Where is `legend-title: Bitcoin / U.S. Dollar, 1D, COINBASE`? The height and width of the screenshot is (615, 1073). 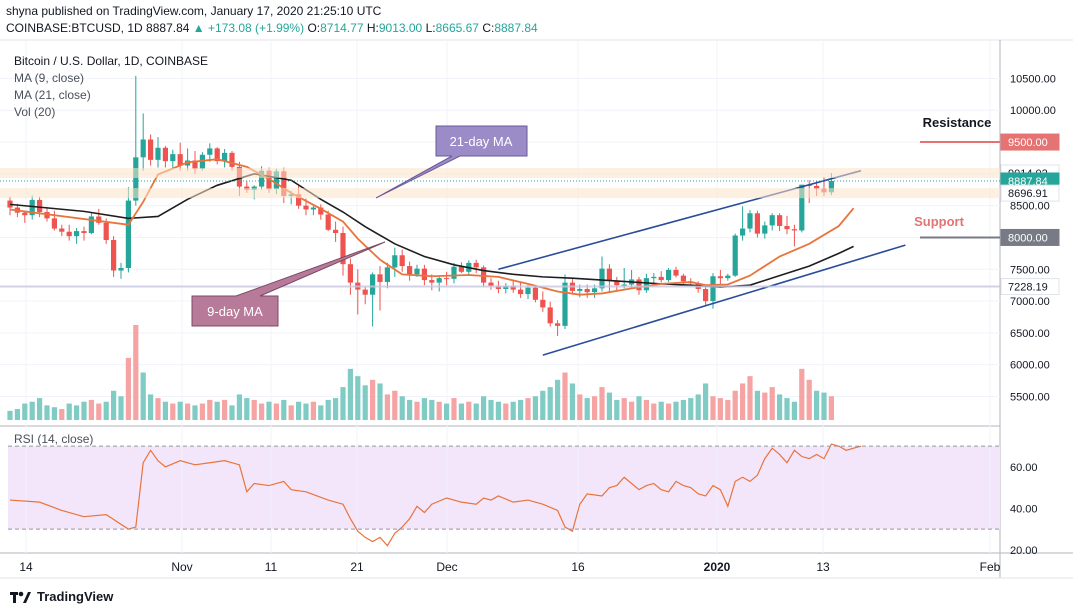 legend-title: Bitcoin / U.S. Dollar, 1D, COINBASE is located at coordinates (111, 61).